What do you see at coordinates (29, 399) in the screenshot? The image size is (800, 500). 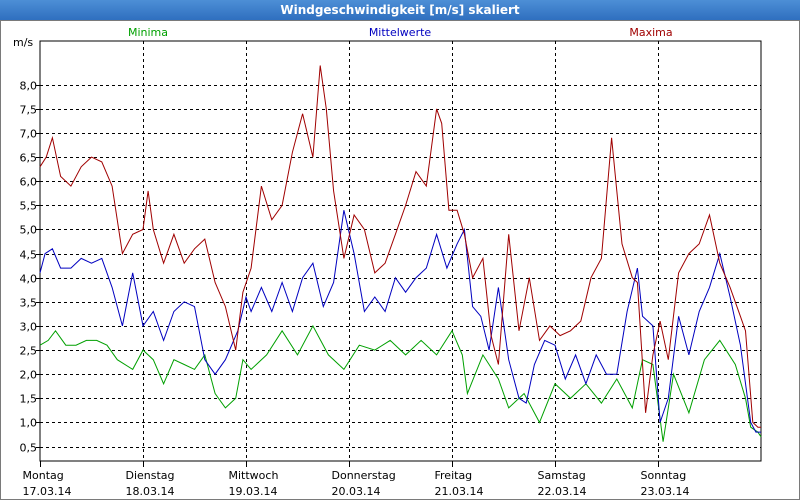 I see `y-tick-label: 1,5` at bounding box center [29, 399].